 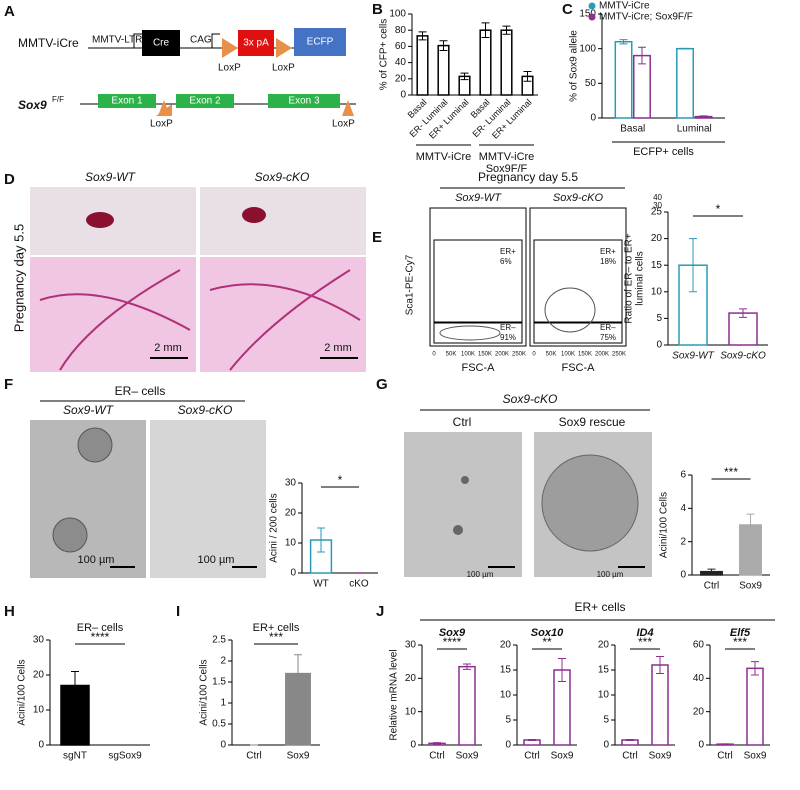 What do you see at coordinates (127, 101) in the screenshot?
I see `exon-label: Exon 1` at bounding box center [127, 101].